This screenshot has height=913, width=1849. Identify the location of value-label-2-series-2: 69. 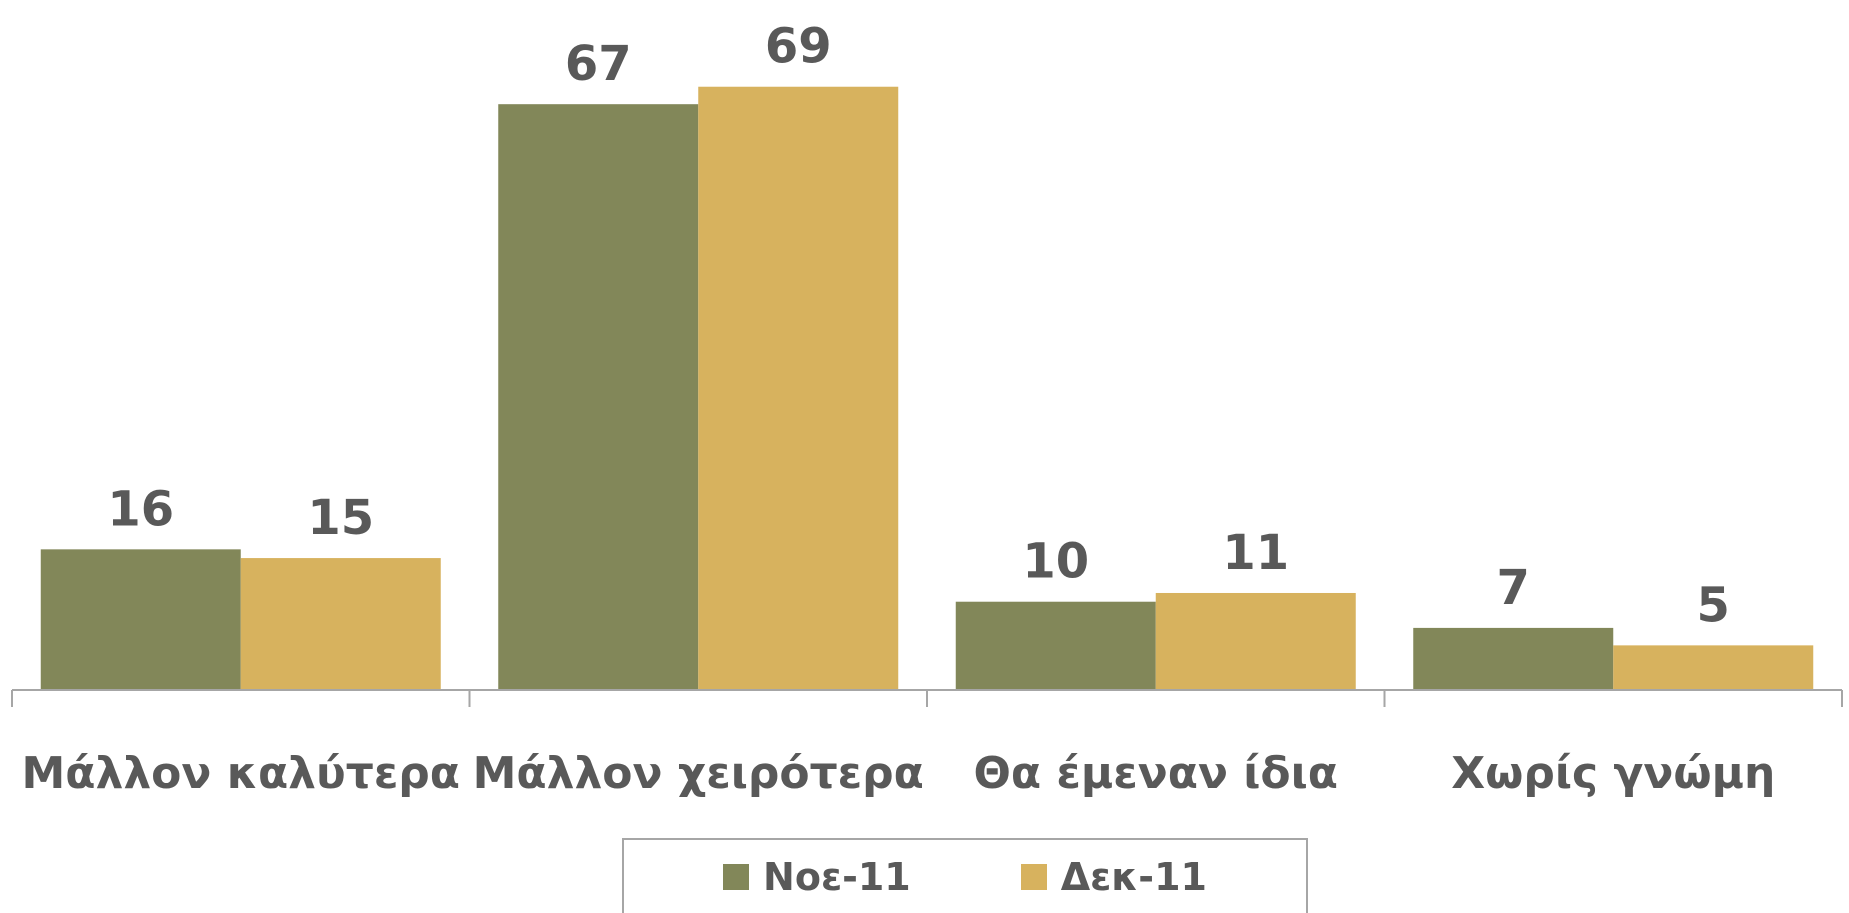
(798, 47).